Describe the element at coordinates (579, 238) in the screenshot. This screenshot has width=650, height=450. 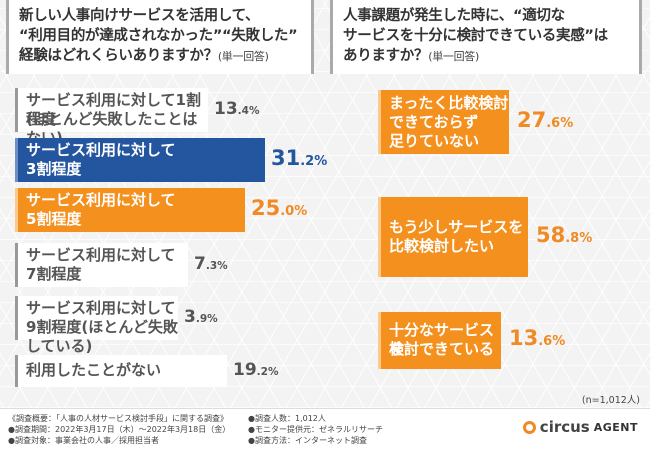
I see `right-value-dec-1: .8%` at that location.